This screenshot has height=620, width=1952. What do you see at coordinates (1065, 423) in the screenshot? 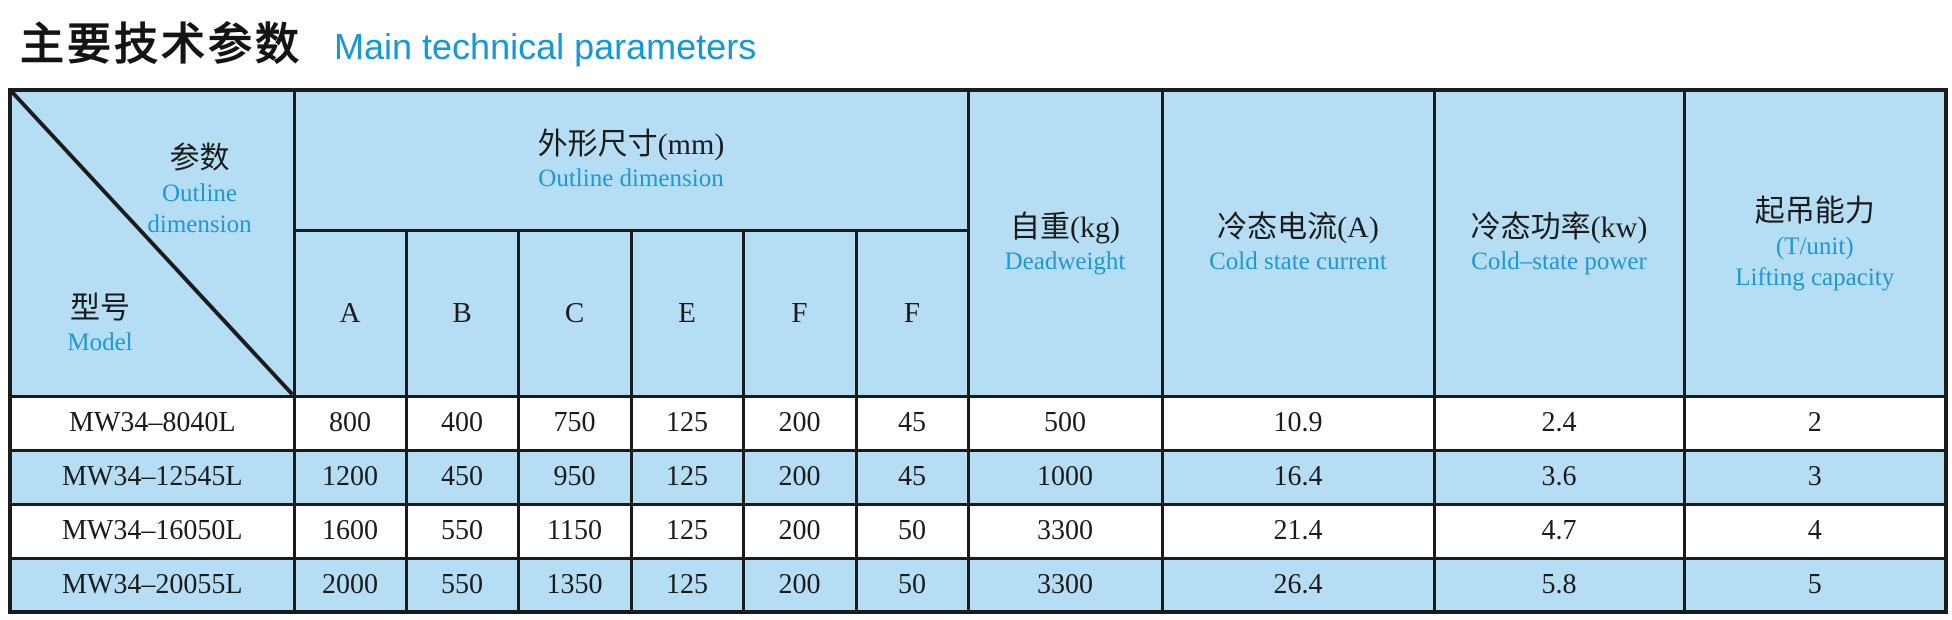
I see `cell-deadweight: 500` at bounding box center [1065, 423].